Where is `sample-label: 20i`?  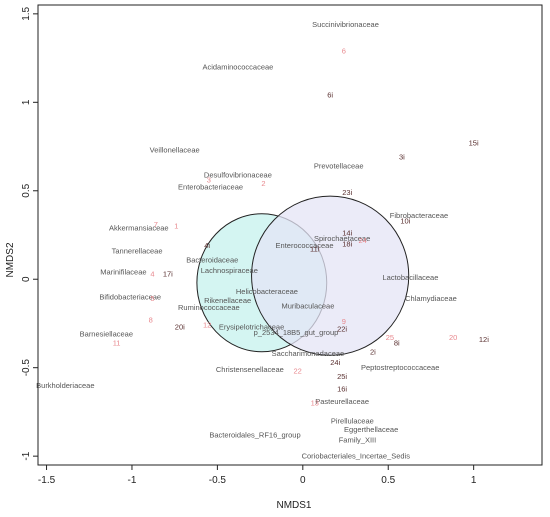
sample-label: 20i is located at coordinates (180, 327).